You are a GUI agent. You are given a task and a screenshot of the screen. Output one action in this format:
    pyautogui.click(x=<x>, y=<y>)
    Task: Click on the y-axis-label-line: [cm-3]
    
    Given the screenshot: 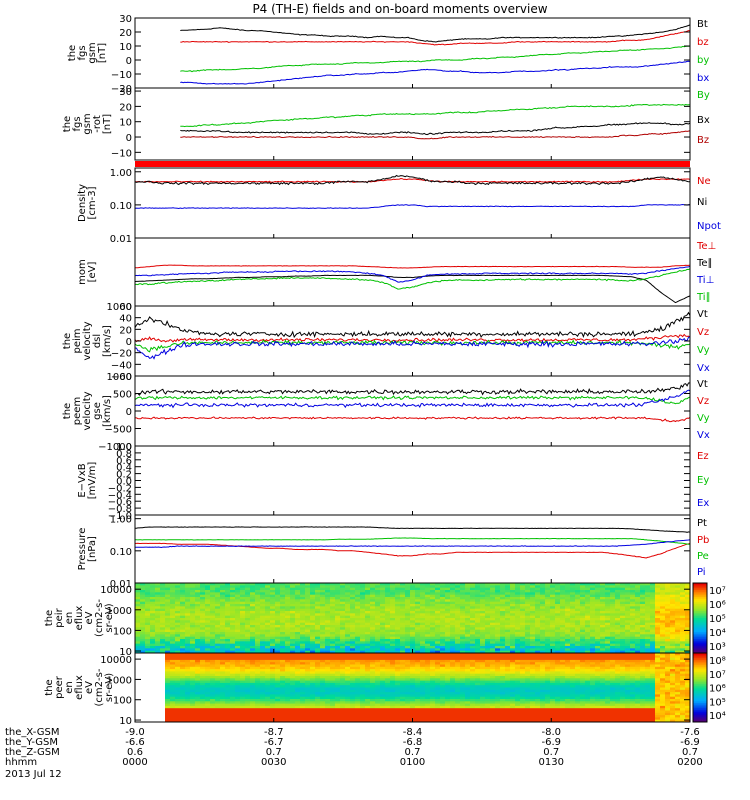 What is the action you would take?
    pyautogui.click(x=92, y=202)
    